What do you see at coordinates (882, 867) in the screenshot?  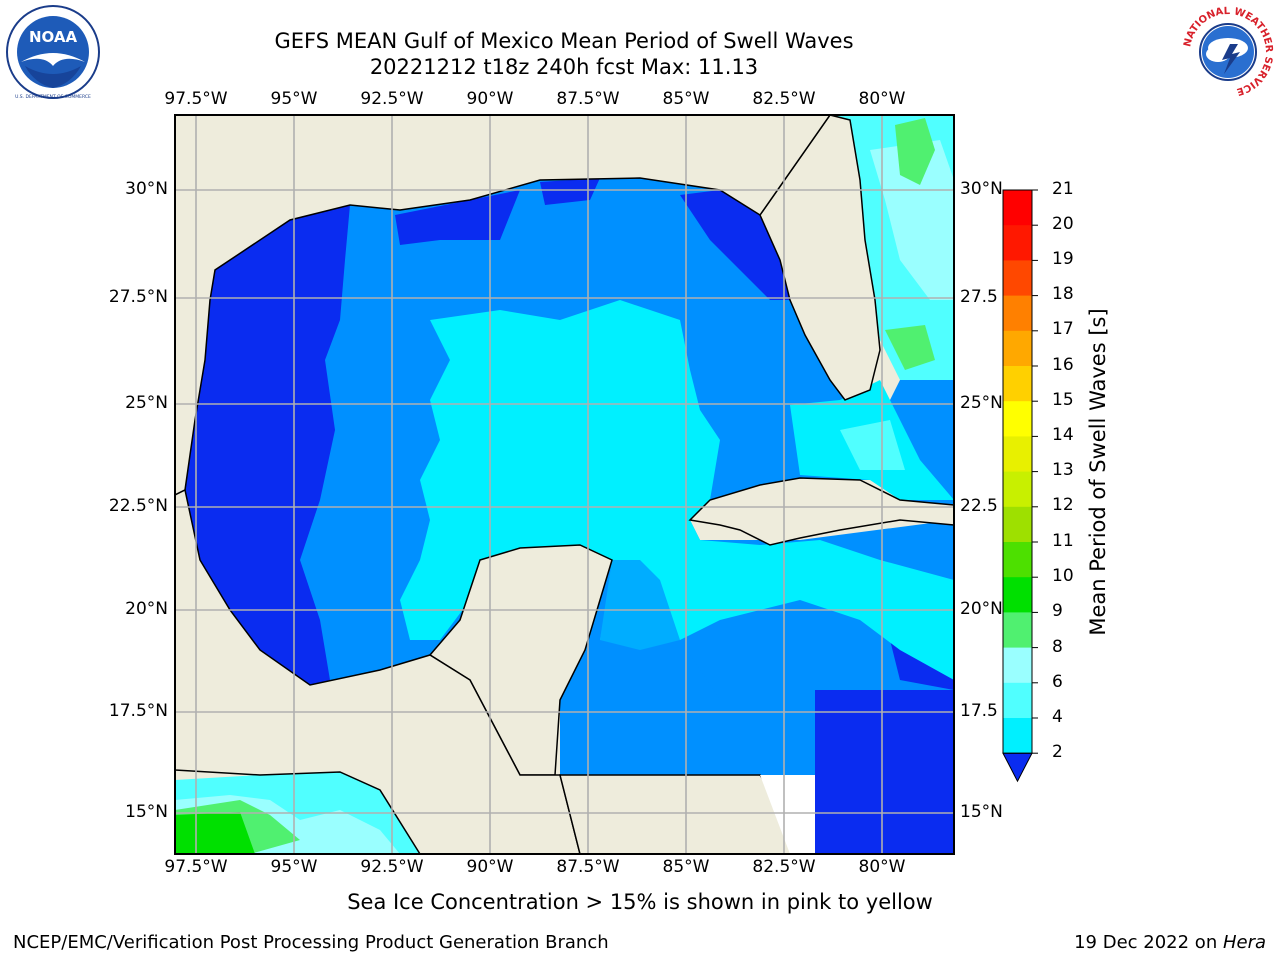 I see `lon-label-bottom: 80°W` at bounding box center [882, 867].